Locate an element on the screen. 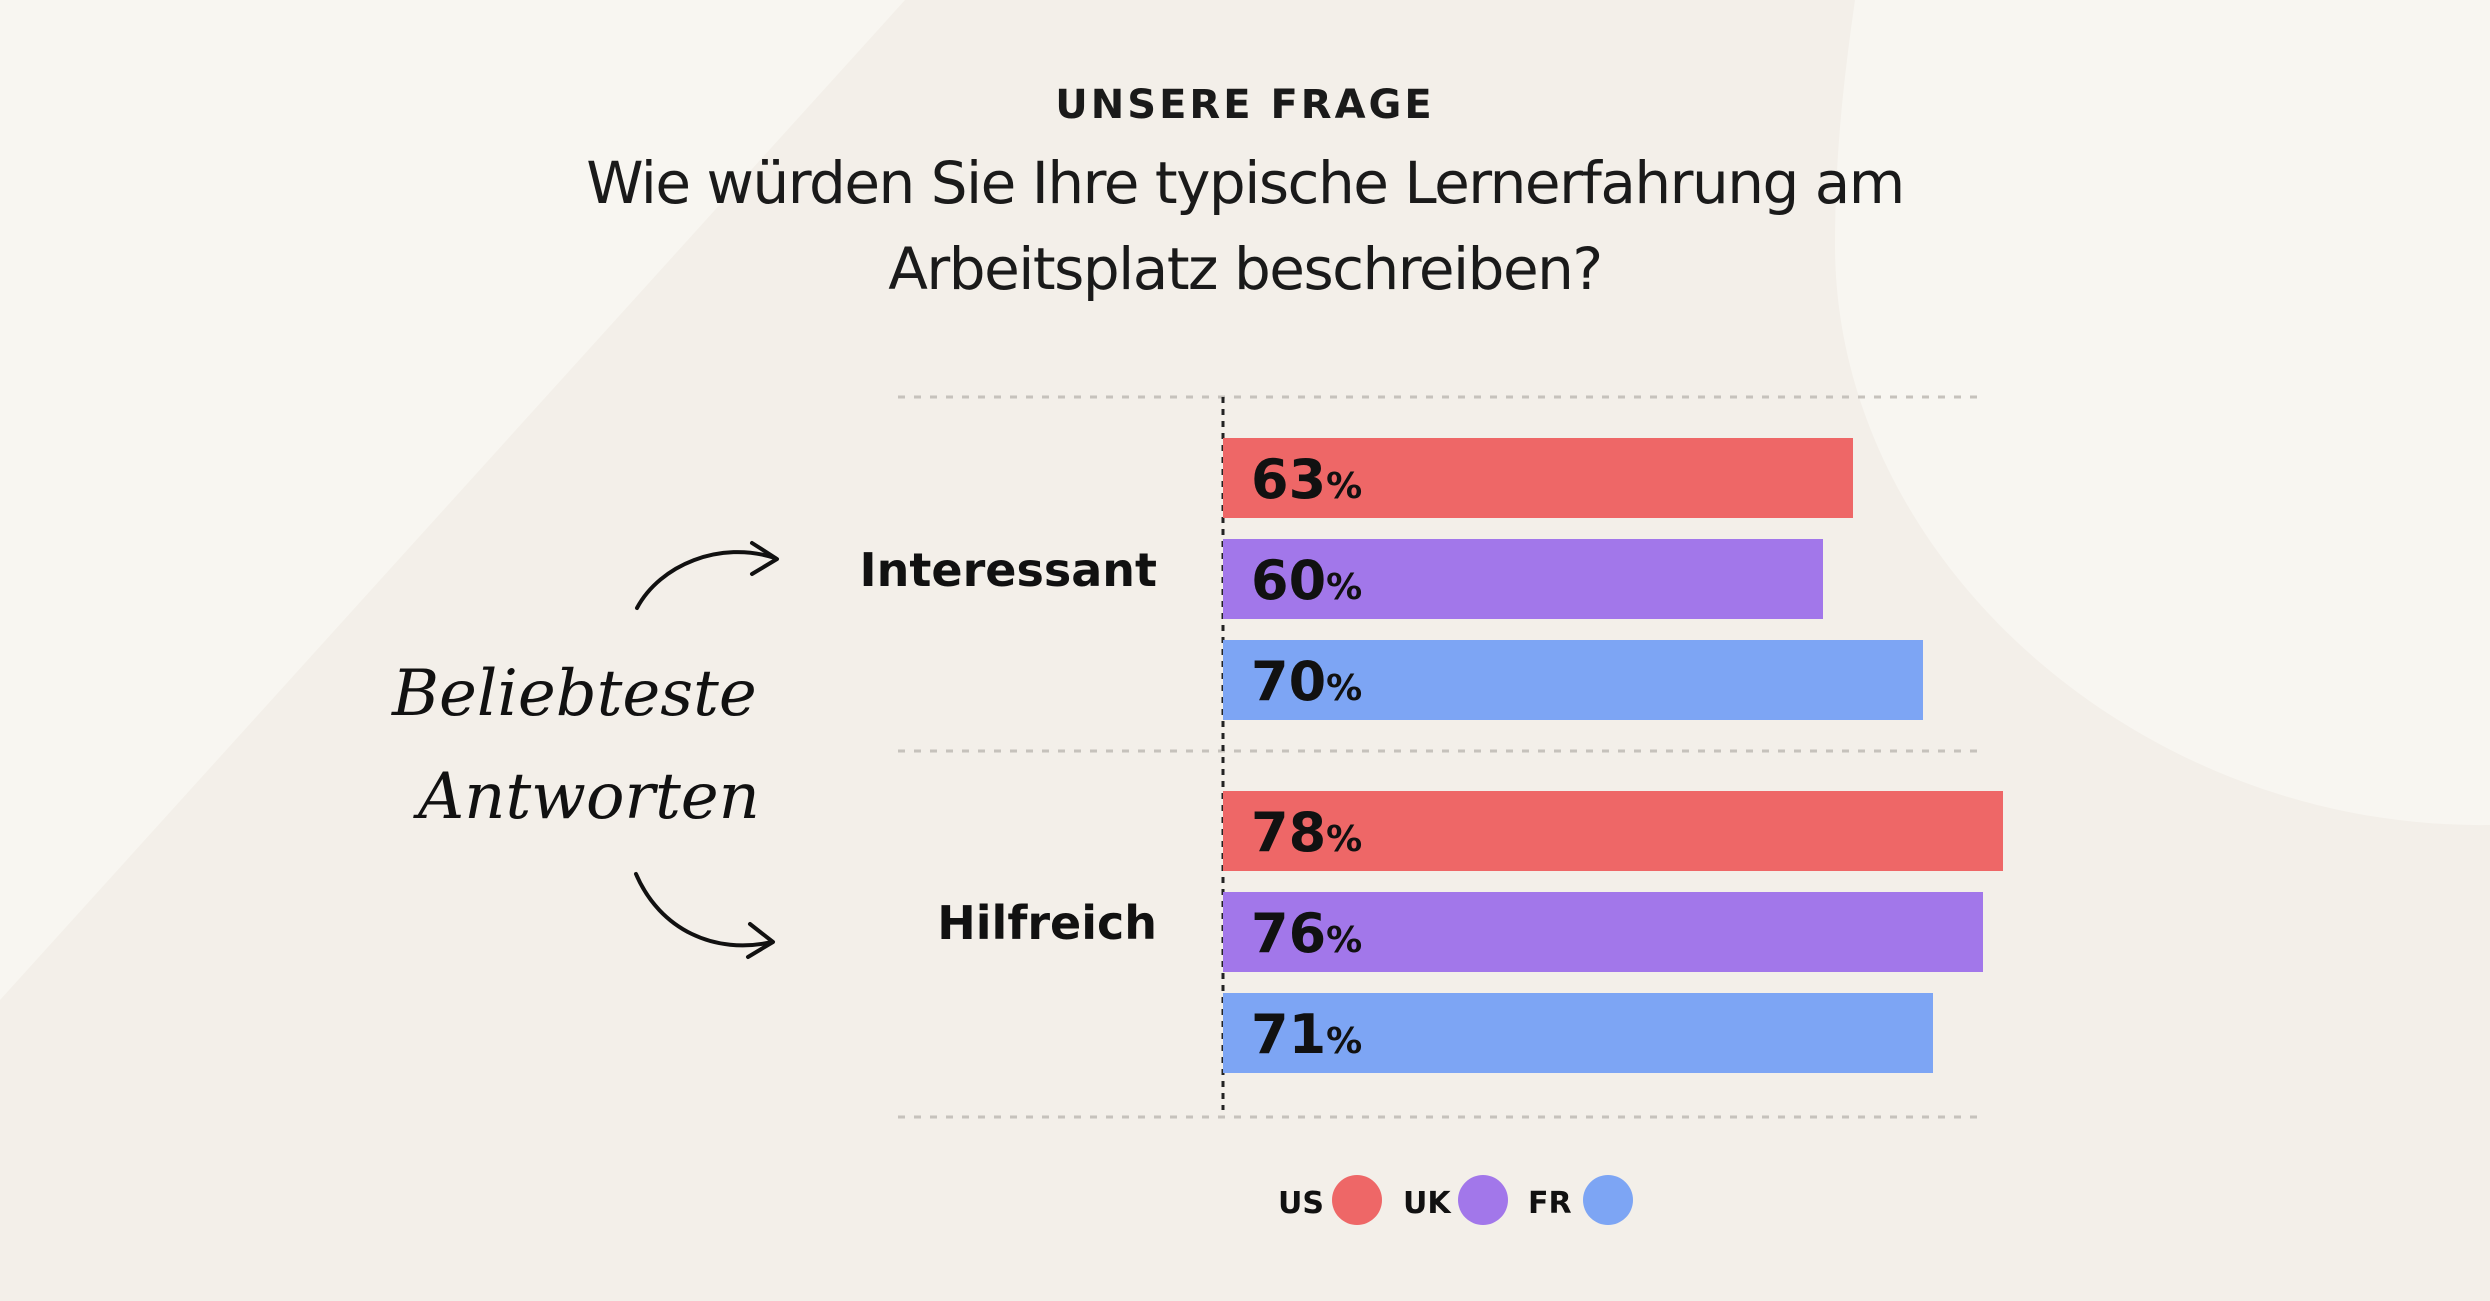 The image size is (2490, 1301). bar-us-hilfreich is located at coordinates (1613, 831).